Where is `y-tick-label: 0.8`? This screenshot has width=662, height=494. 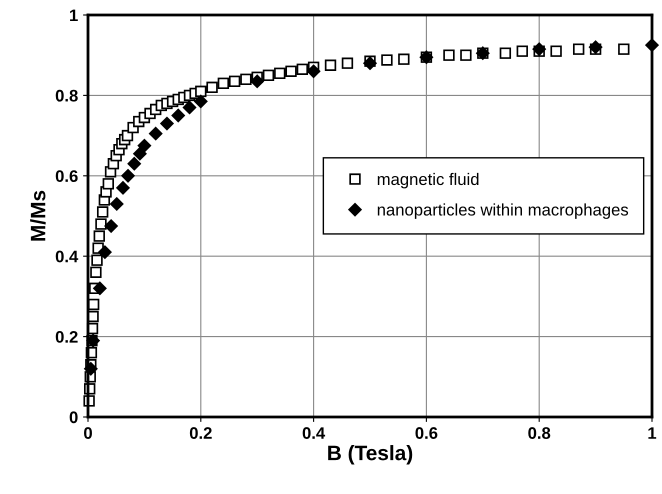
y-tick-label: 0.8 is located at coordinates (67, 96).